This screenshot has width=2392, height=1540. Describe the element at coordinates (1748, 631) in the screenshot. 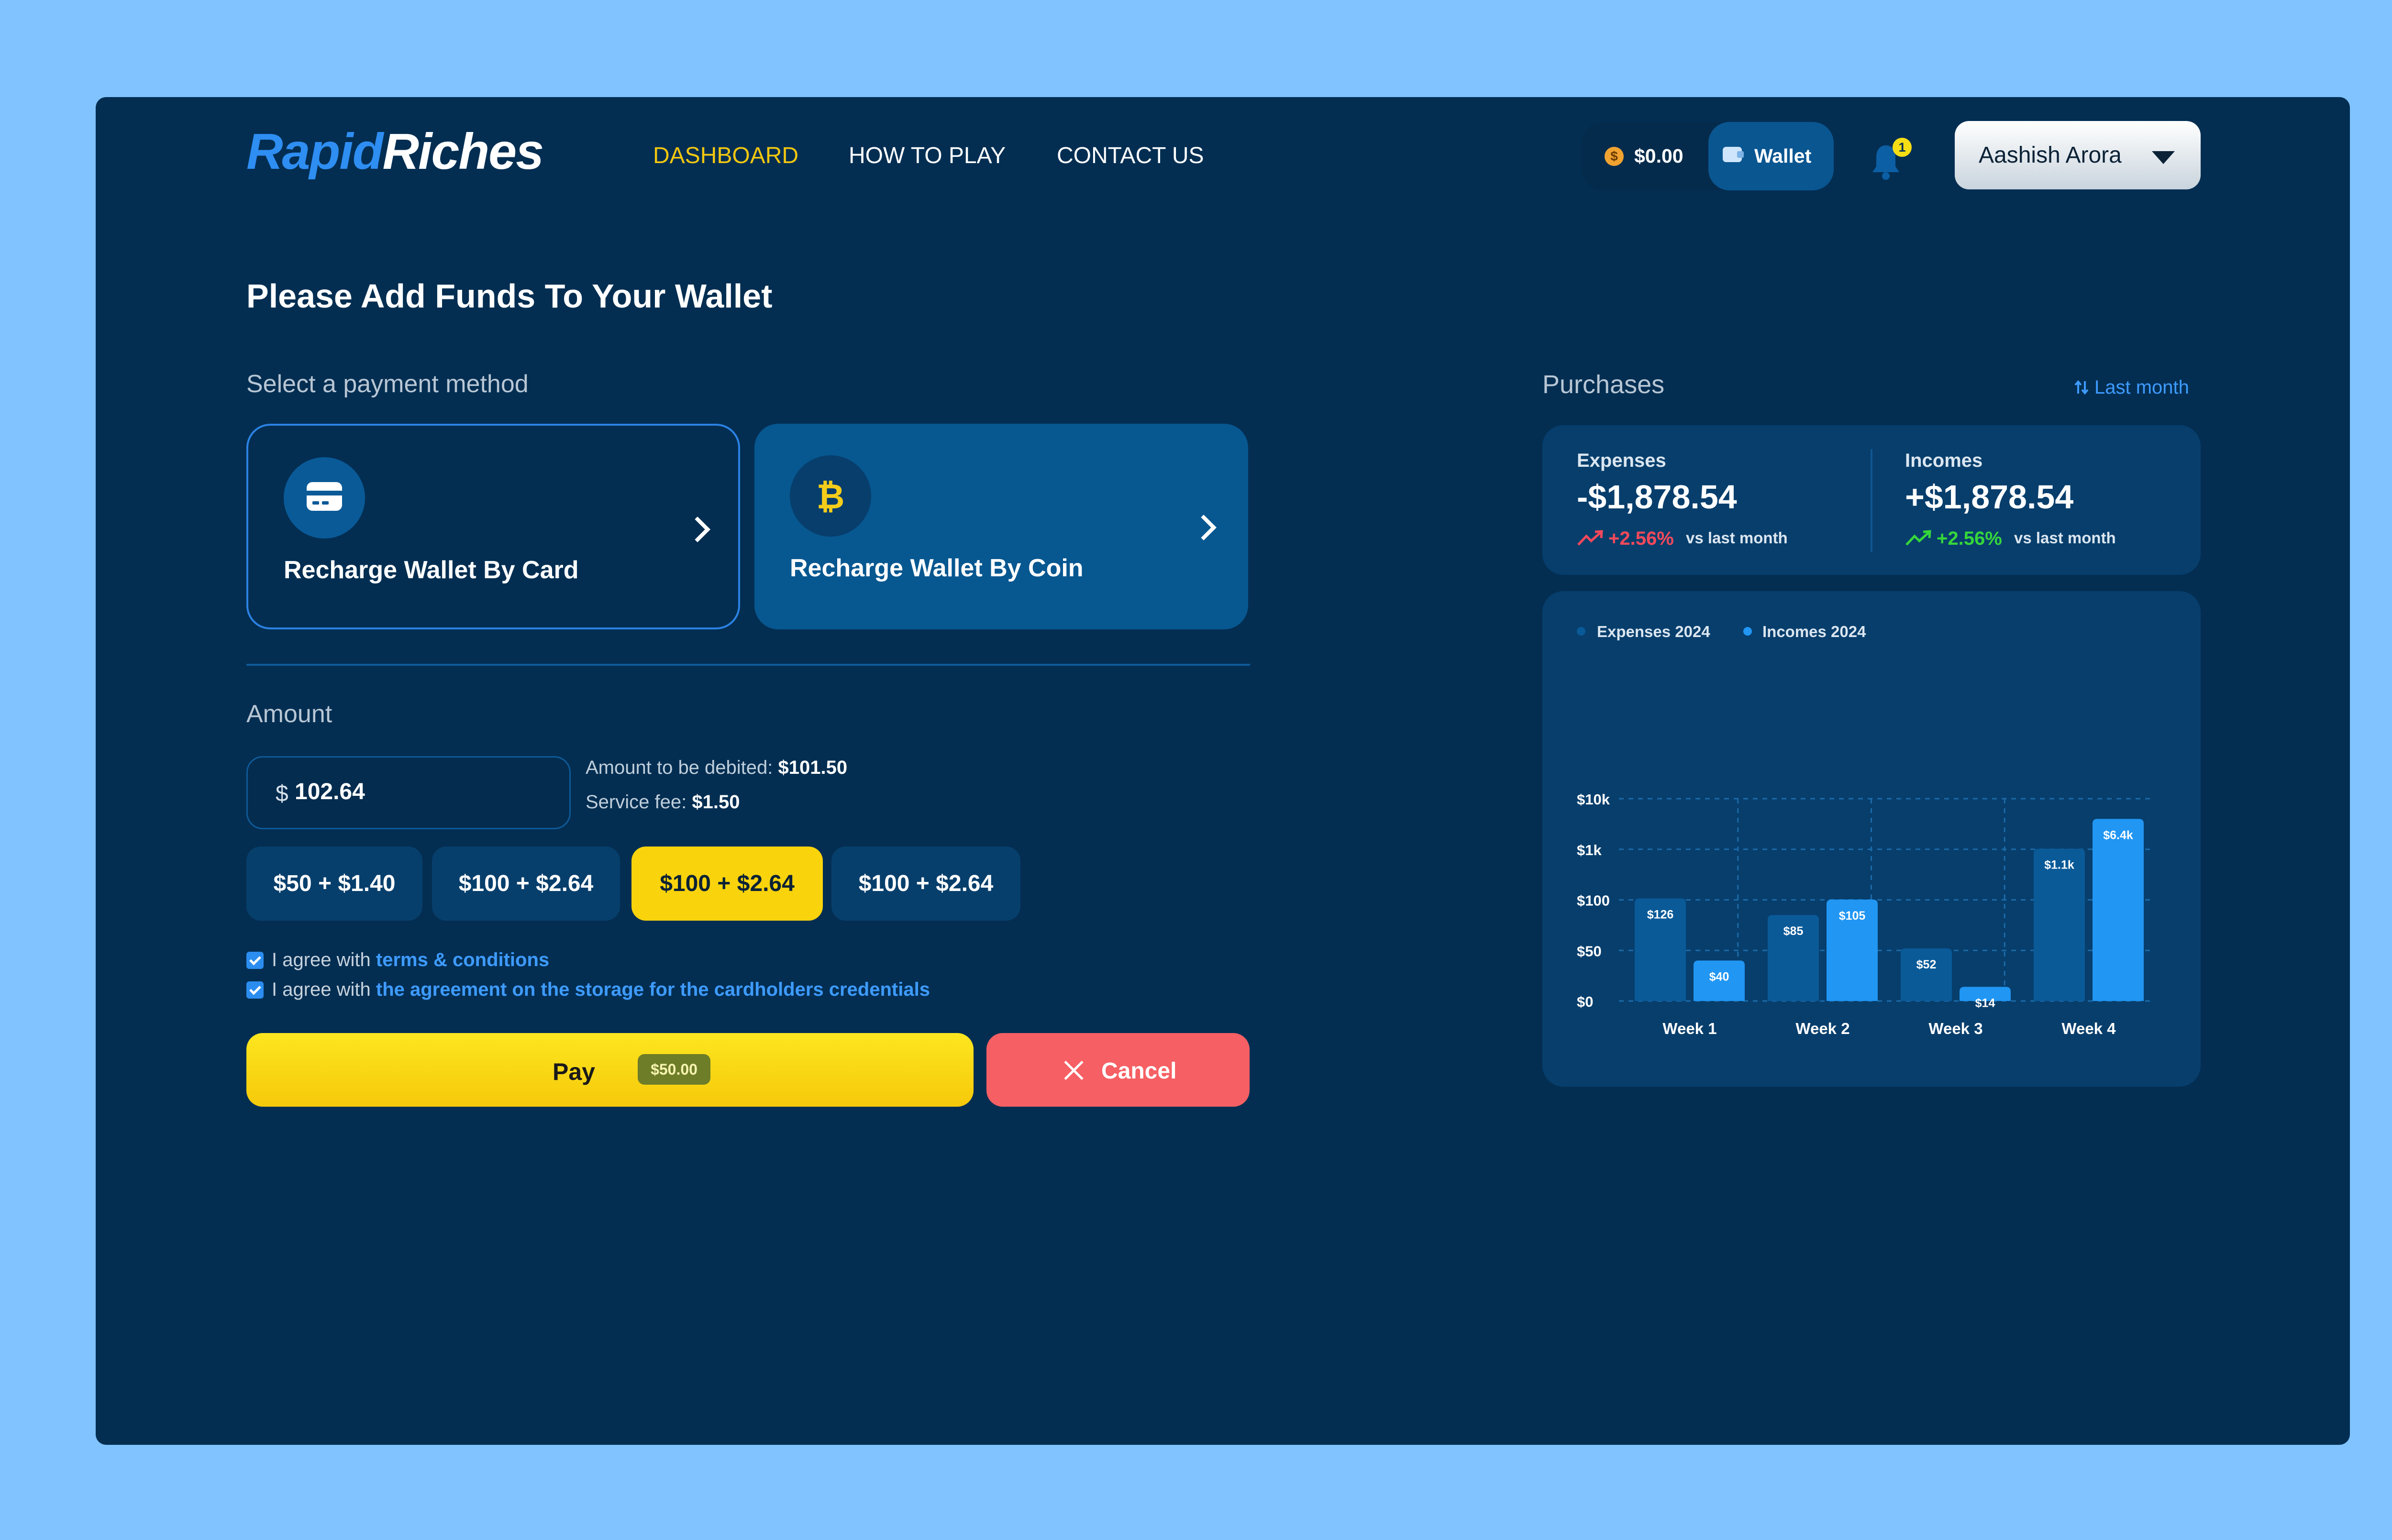

I see `legend-incomes-dot` at that location.